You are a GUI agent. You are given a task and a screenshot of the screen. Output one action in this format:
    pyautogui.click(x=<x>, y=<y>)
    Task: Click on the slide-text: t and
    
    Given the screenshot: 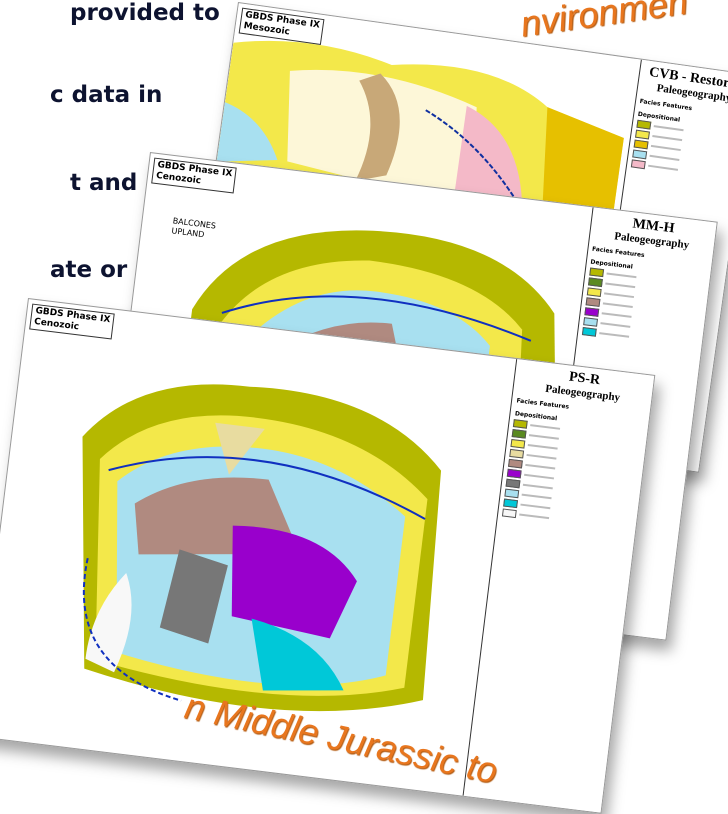 What is the action you would take?
    pyautogui.click(x=104, y=183)
    